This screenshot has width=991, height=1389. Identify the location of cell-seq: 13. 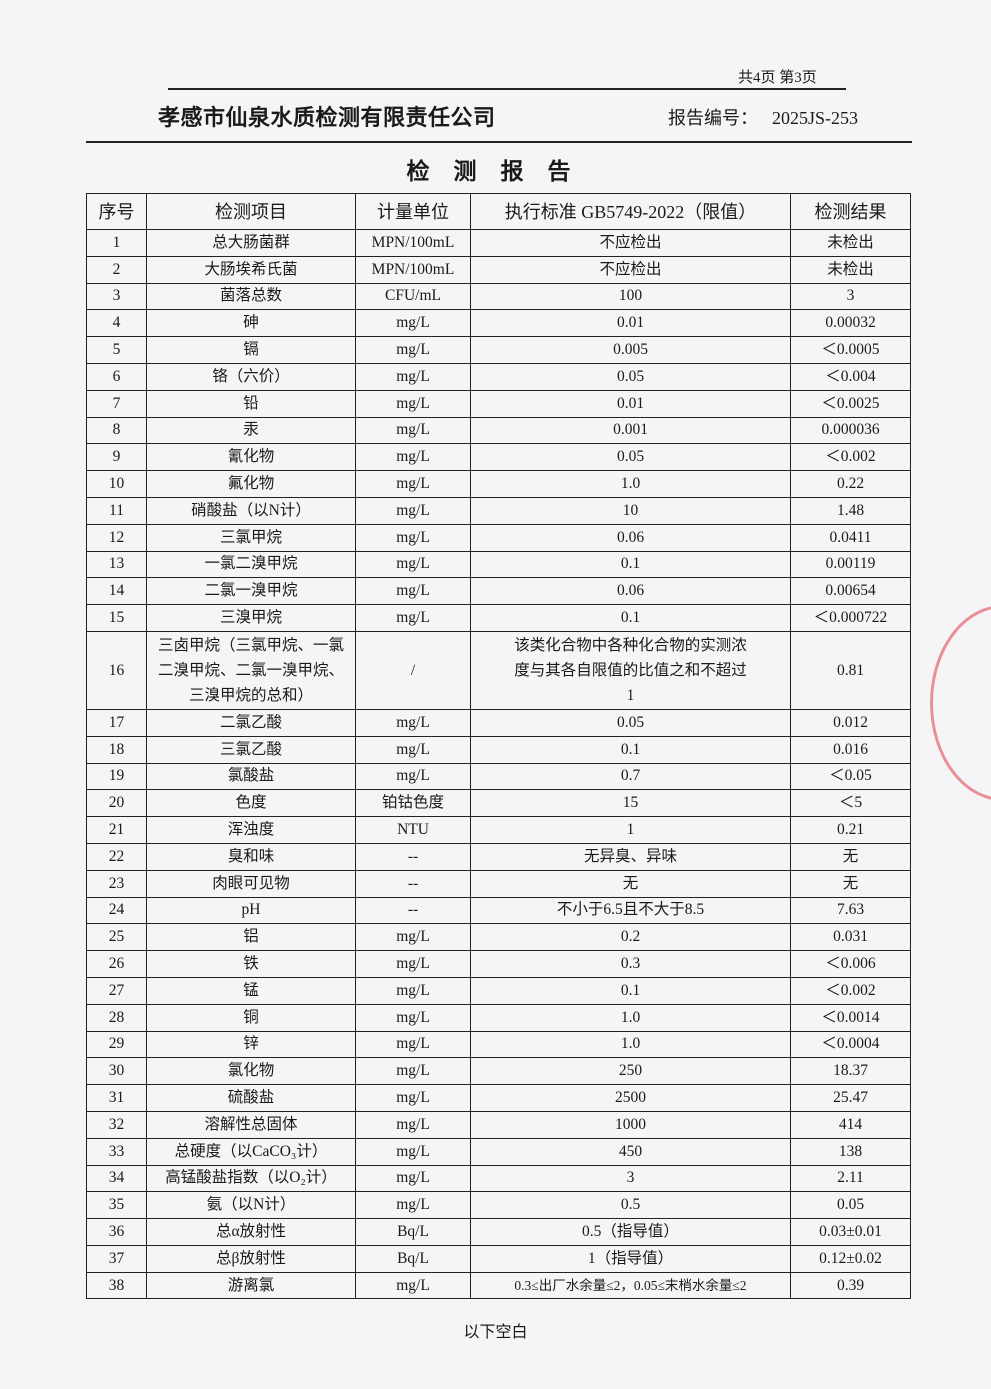
(116, 564).